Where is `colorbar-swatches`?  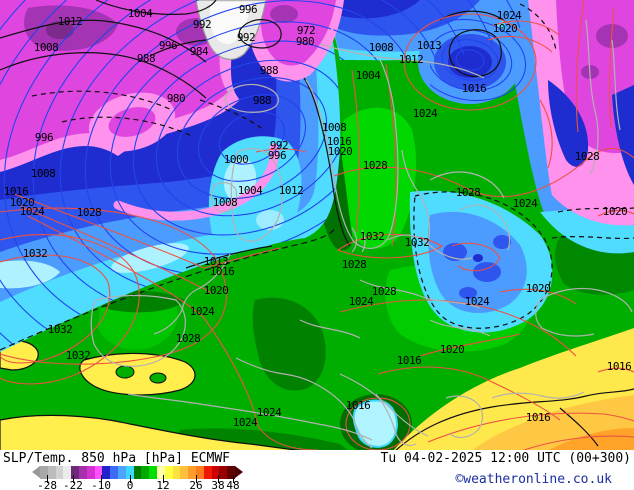
colorbar-swatches is located at coordinates (137, 472).